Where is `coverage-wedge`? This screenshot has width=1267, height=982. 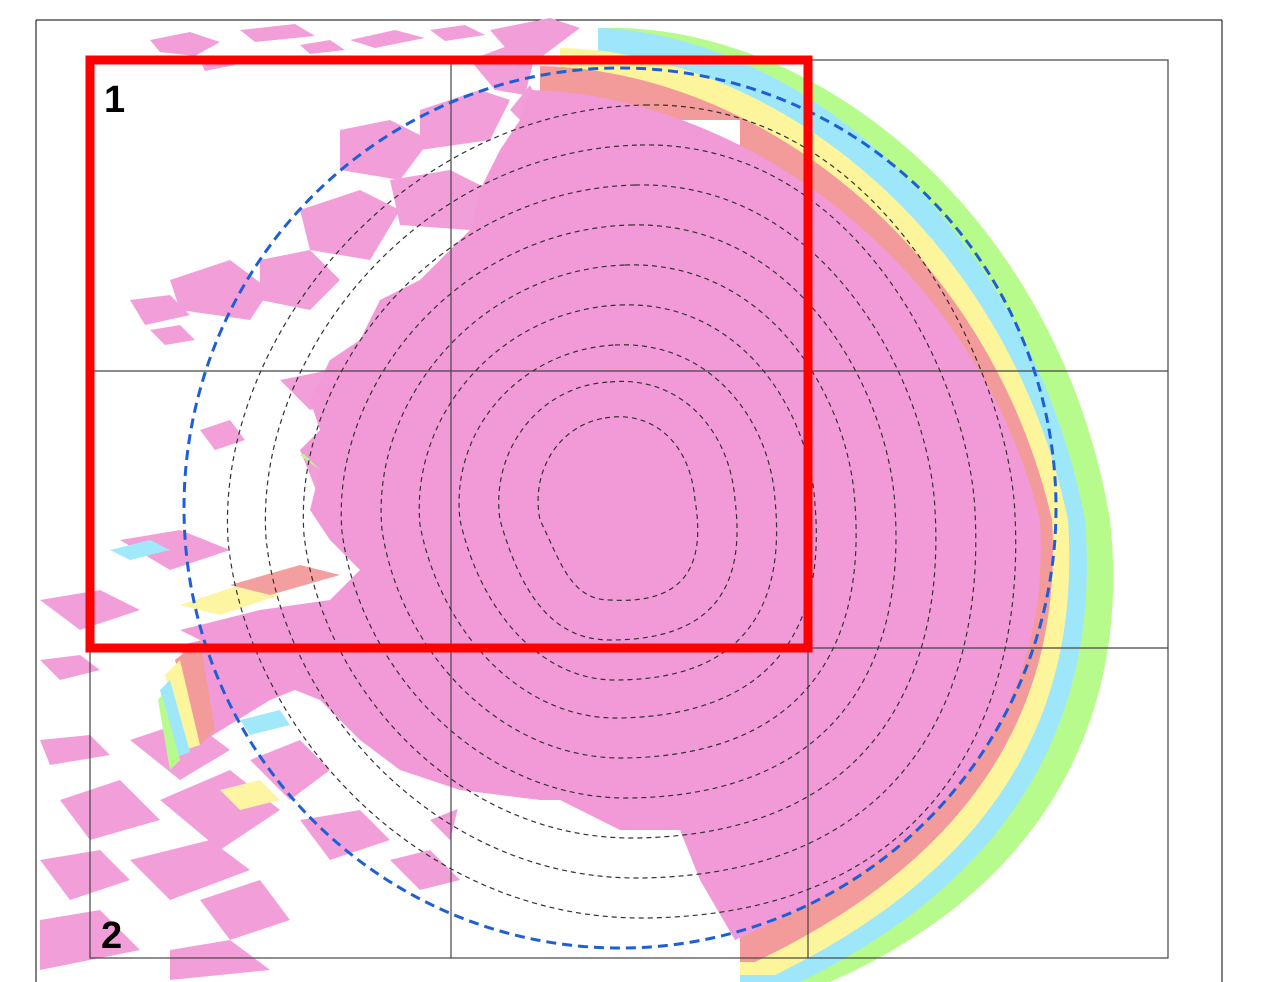 coverage-wedge is located at coordinates (325, 662).